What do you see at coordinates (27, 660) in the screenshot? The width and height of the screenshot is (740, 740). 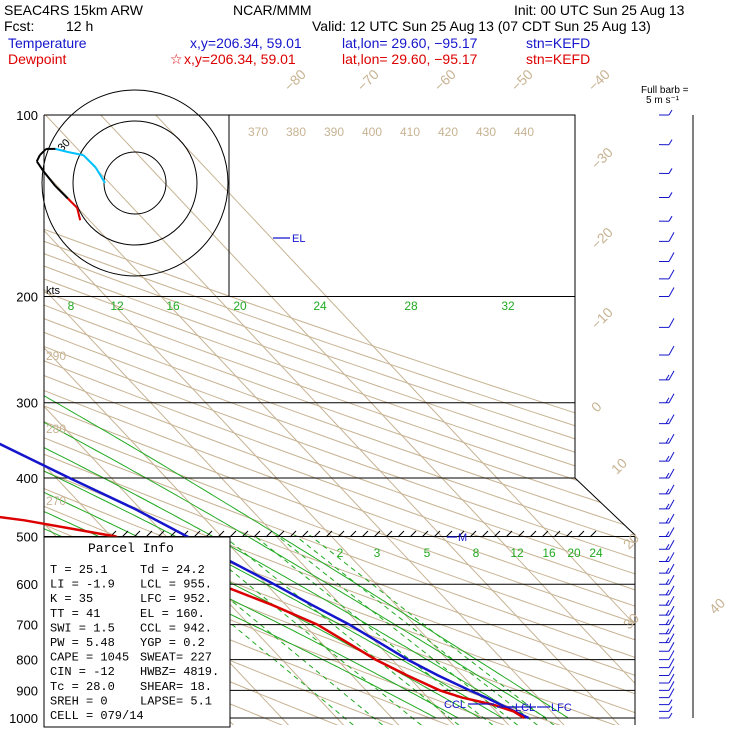 I see `pressure-label-800: 800` at bounding box center [27, 660].